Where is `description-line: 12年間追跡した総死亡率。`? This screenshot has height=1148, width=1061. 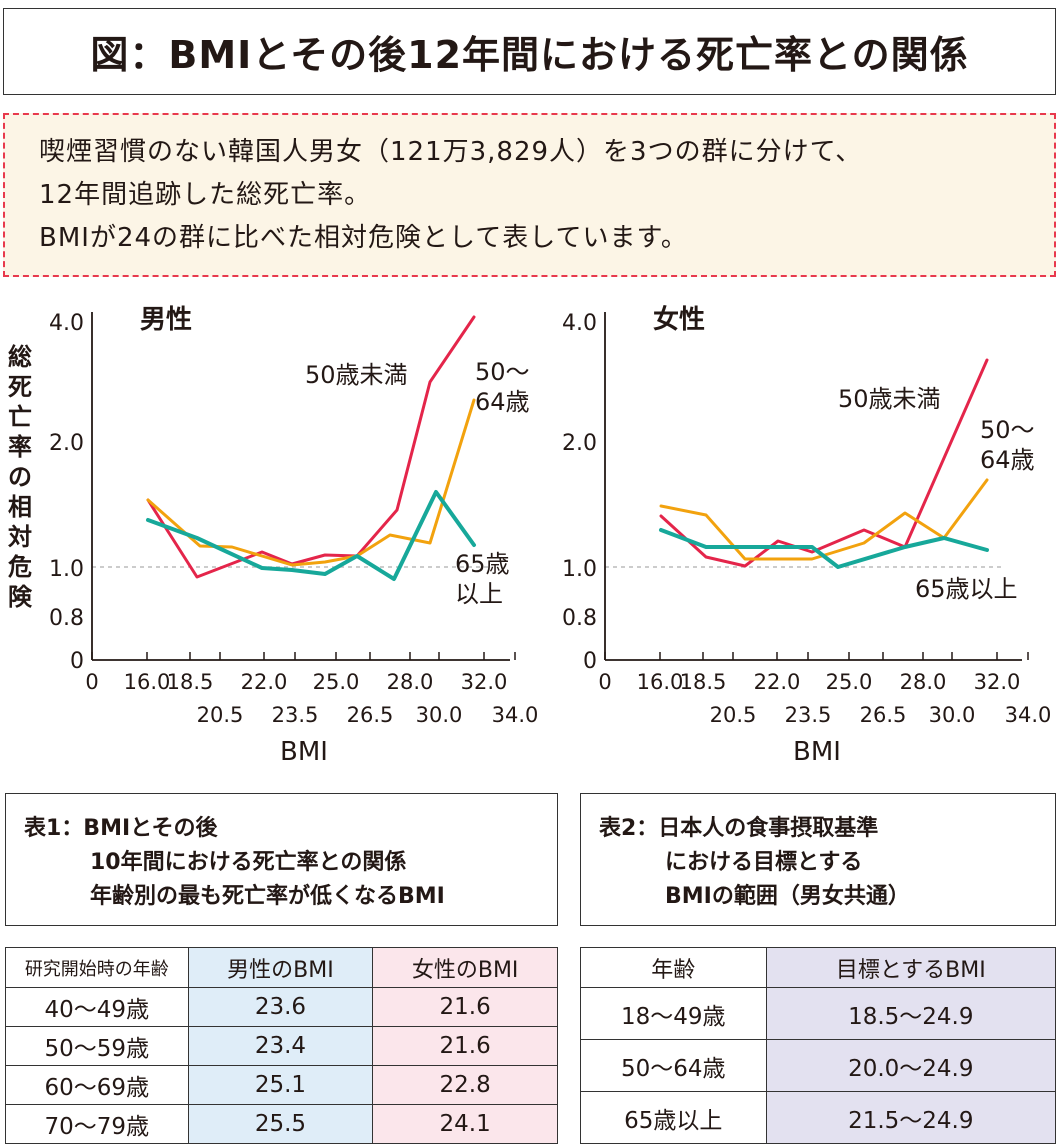
description-line: 12年間追跡した総死亡率。 is located at coordinates (205, 195).